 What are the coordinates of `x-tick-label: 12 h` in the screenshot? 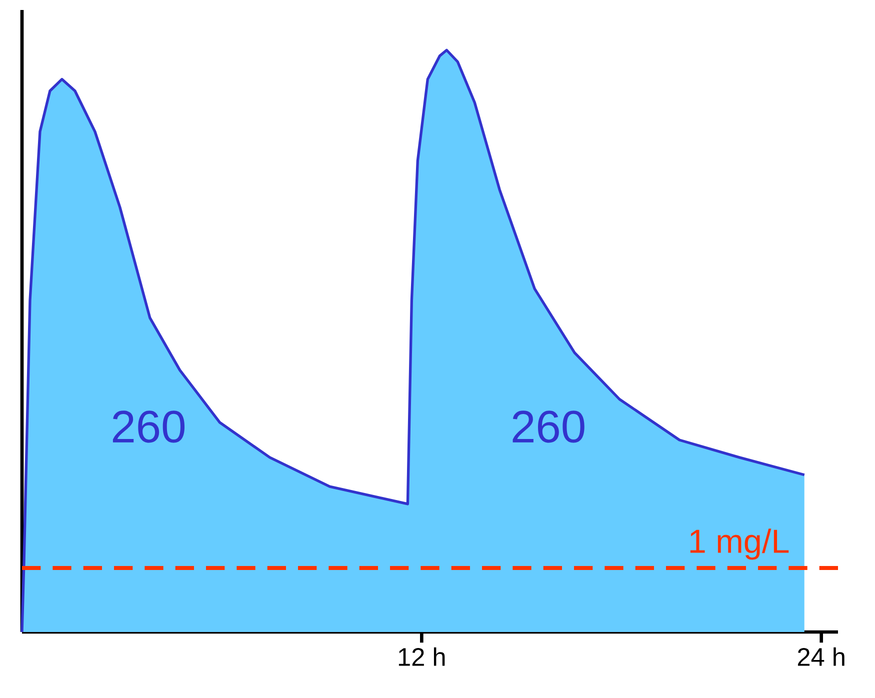 It's located at (421, 656).